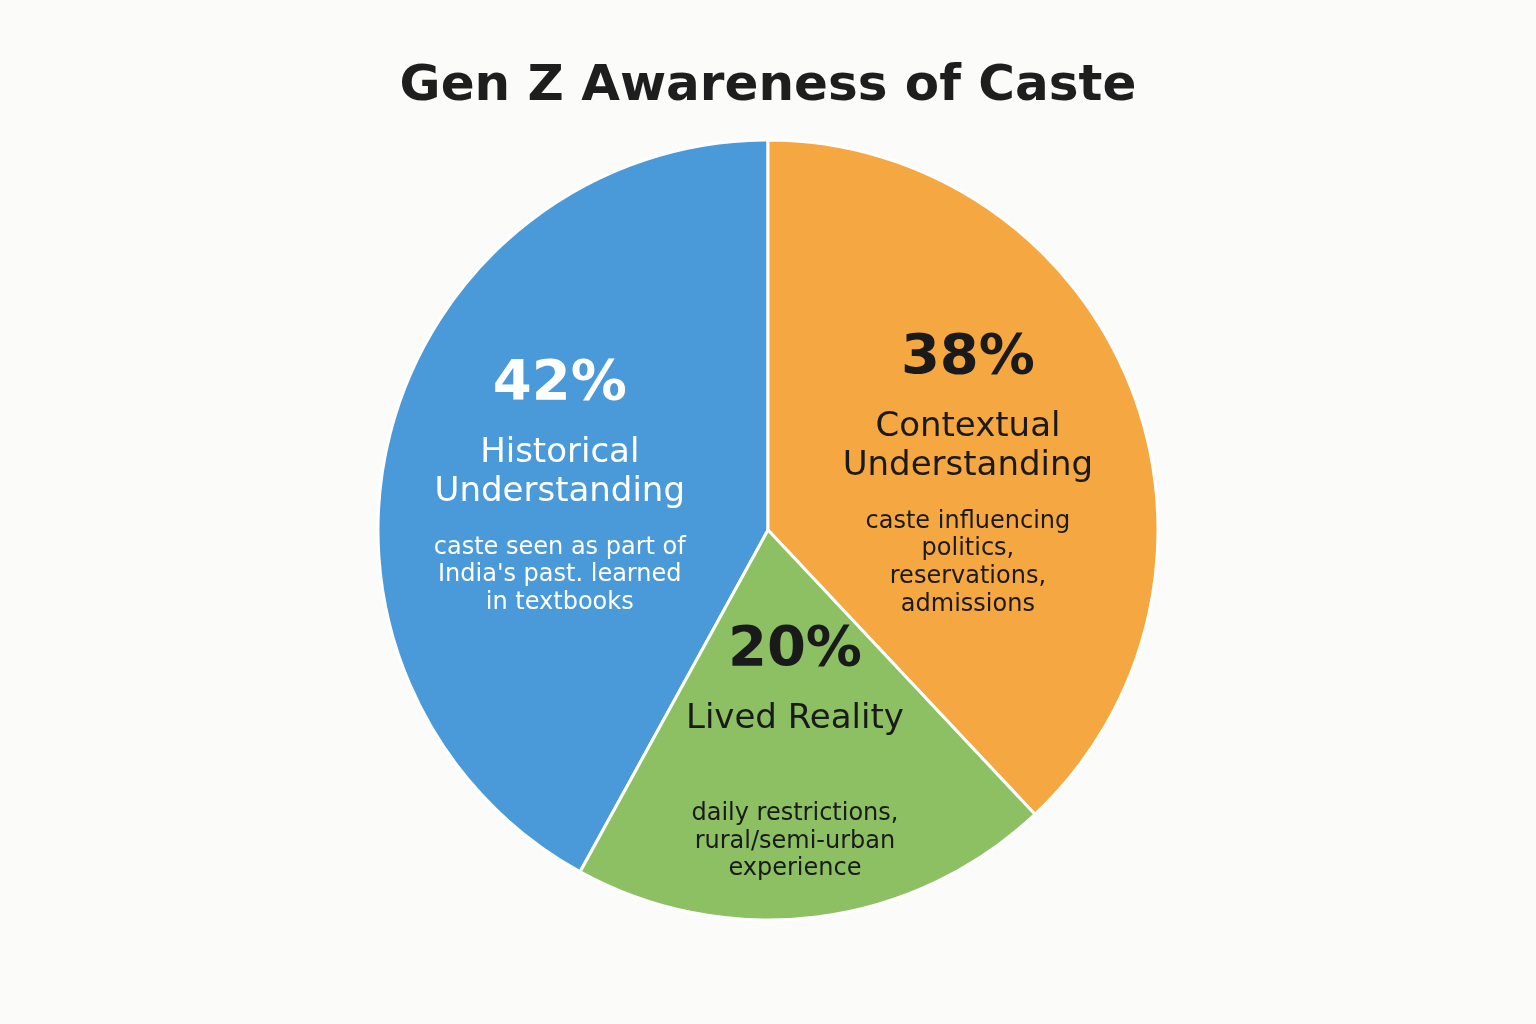 This screenshot has height=1024, width=1536. What do you see at coordinates (968, 561) in the screenshot?
I see `text: caste influencing politics, reservations, admissions` at bounding box center [968, 561].